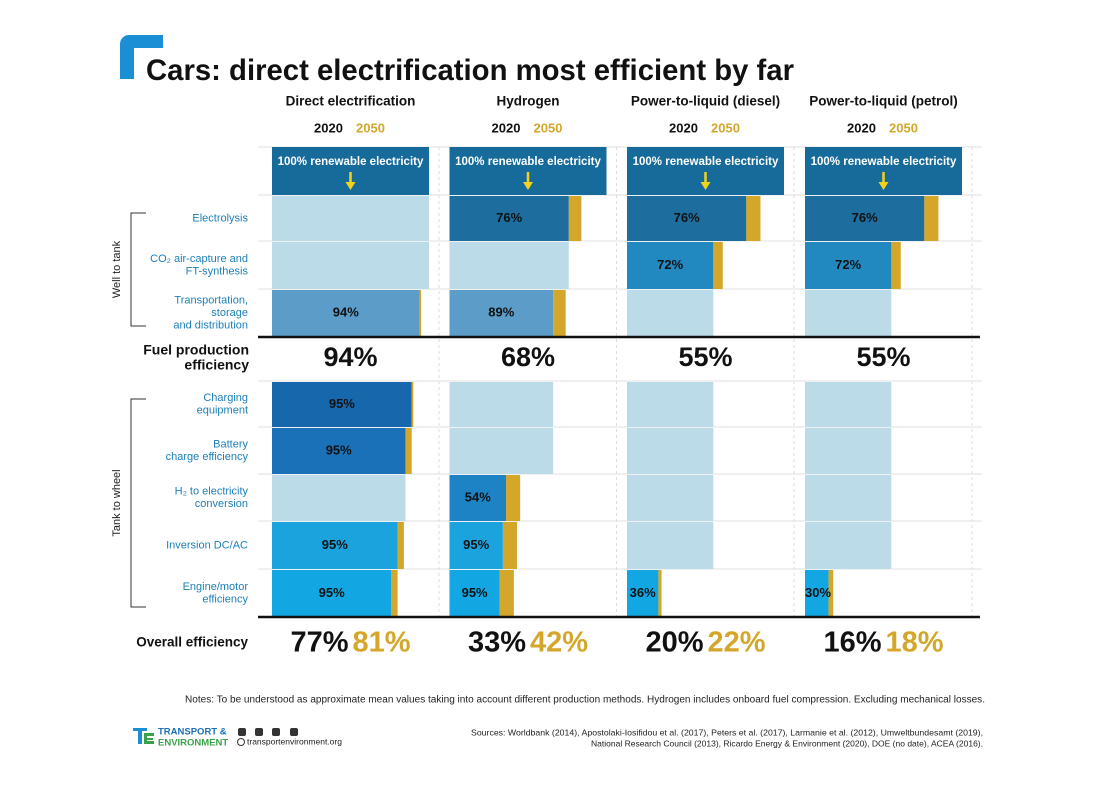 Image resolution: width=1097 pixels, height=801 pixels. I want to click on logo-text: ENVIRONMENT, so click(193, 743).